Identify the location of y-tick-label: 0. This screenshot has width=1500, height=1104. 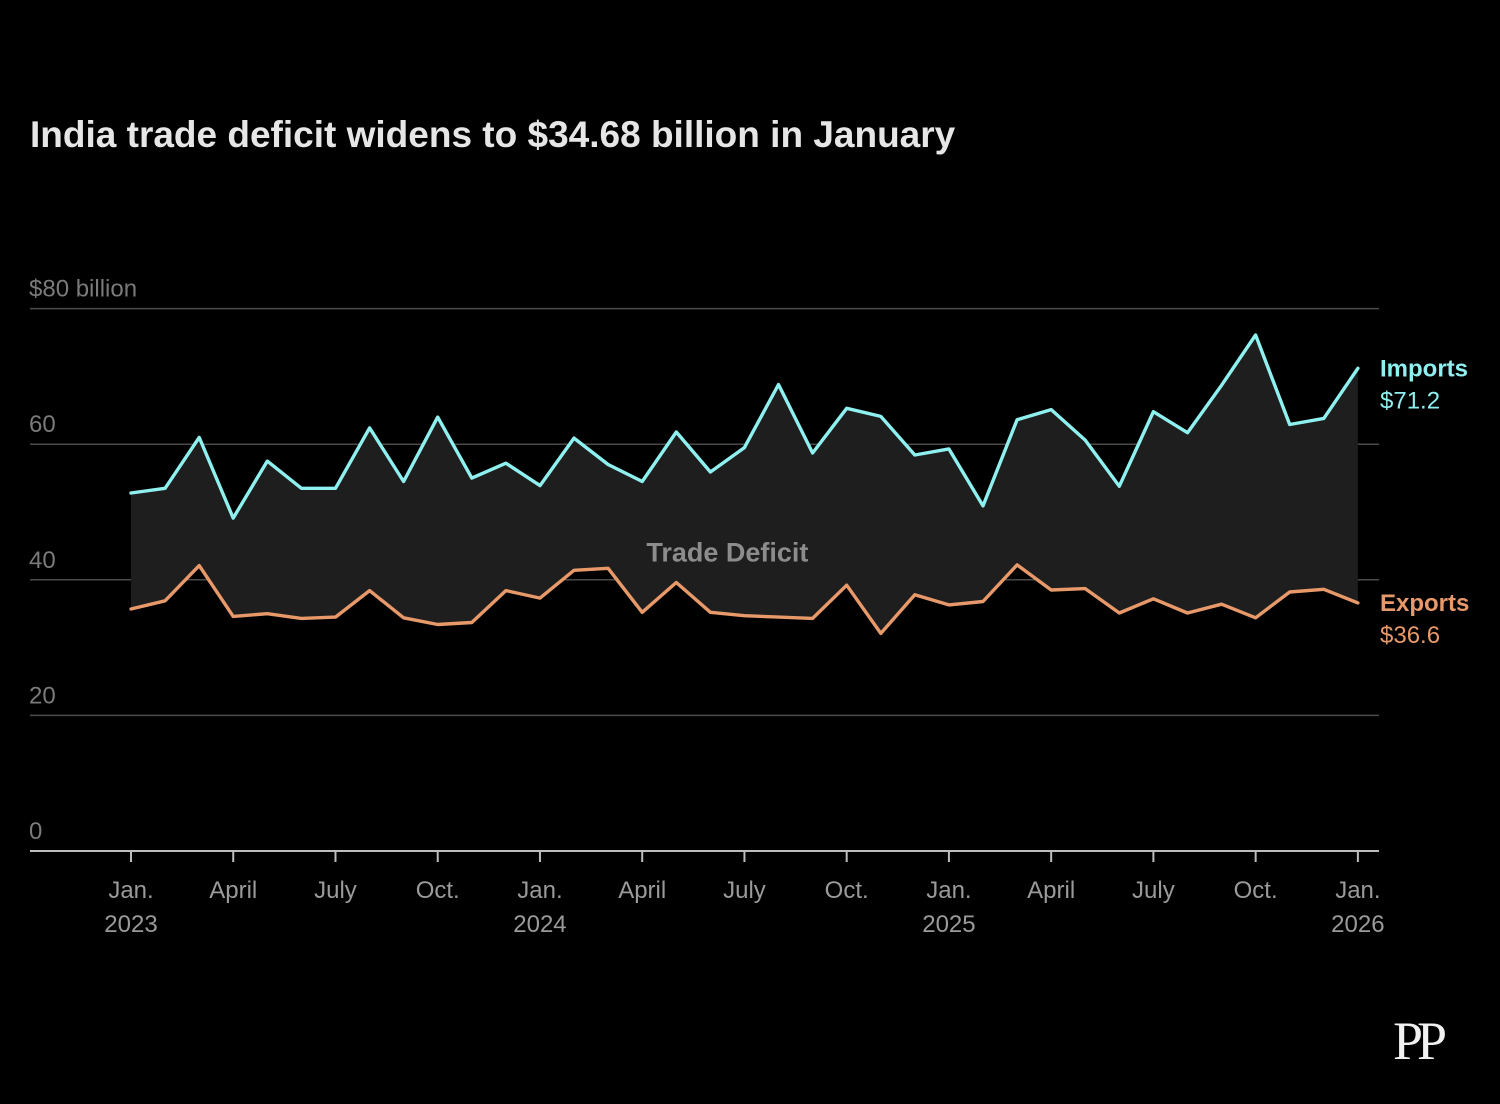
(35, 831).